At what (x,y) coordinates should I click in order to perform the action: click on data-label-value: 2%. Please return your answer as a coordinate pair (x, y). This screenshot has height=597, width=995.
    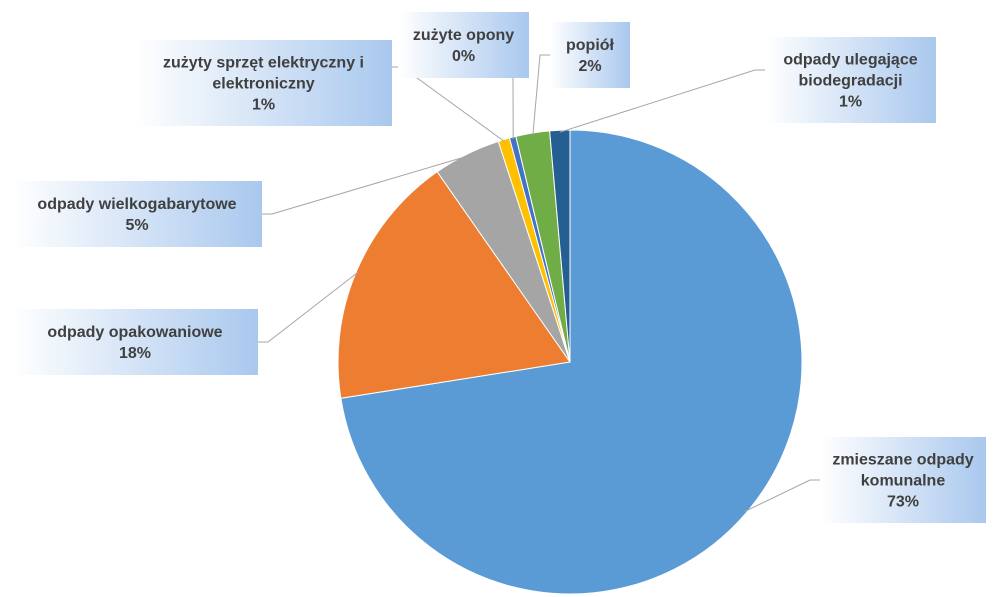
    Looking at the image, I should click on (589, 66).